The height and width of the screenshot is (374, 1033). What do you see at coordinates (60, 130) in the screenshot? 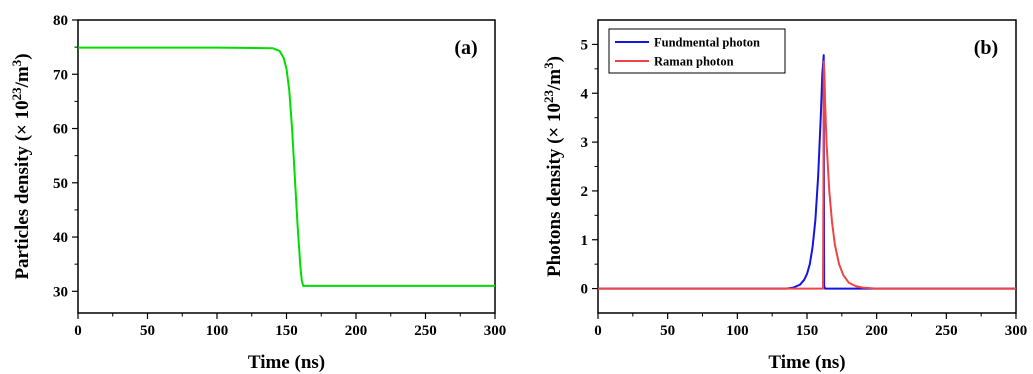
I see `y-tick-label: 60` at bounding box center [60, 130].